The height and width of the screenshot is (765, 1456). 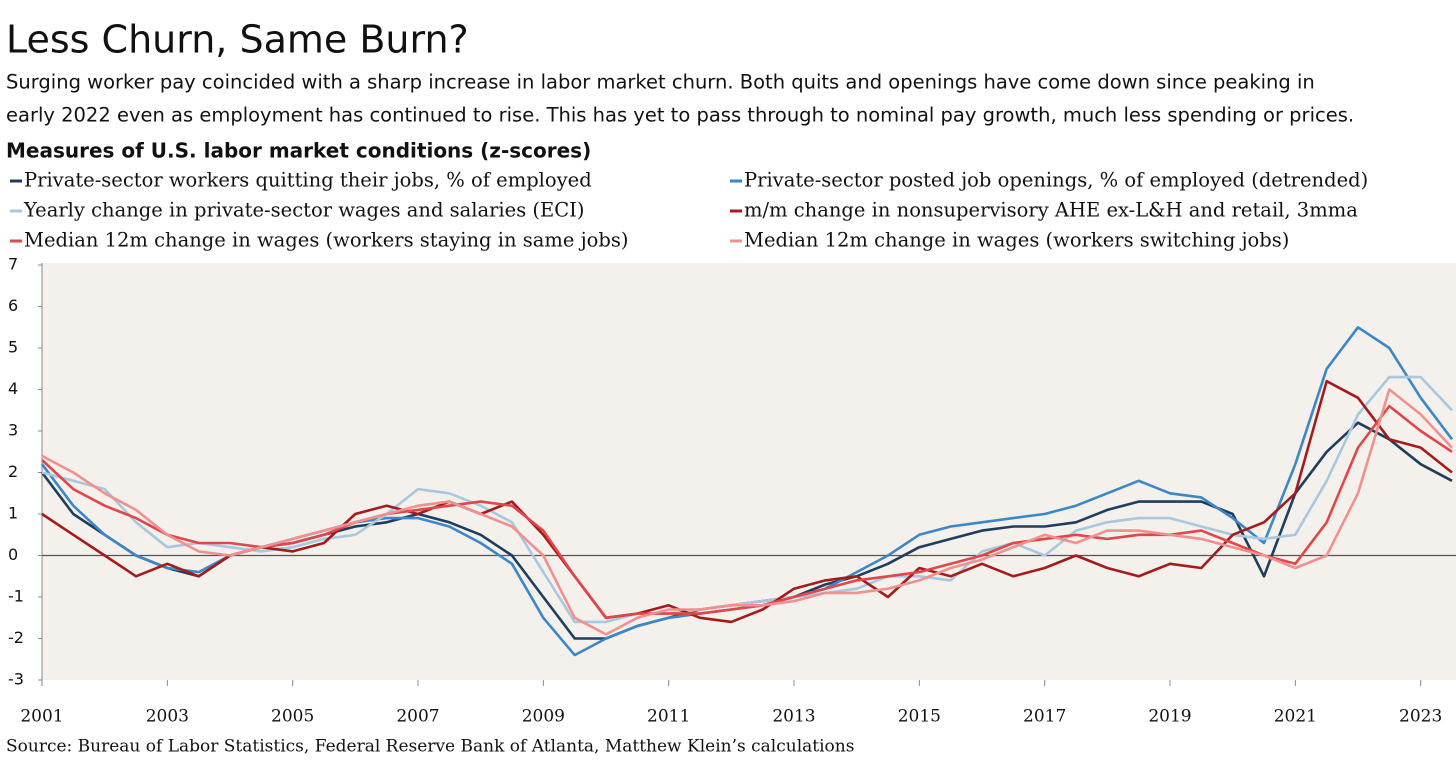 I want to click on x-tick-label: 2021, so click(x=1295, y=717).